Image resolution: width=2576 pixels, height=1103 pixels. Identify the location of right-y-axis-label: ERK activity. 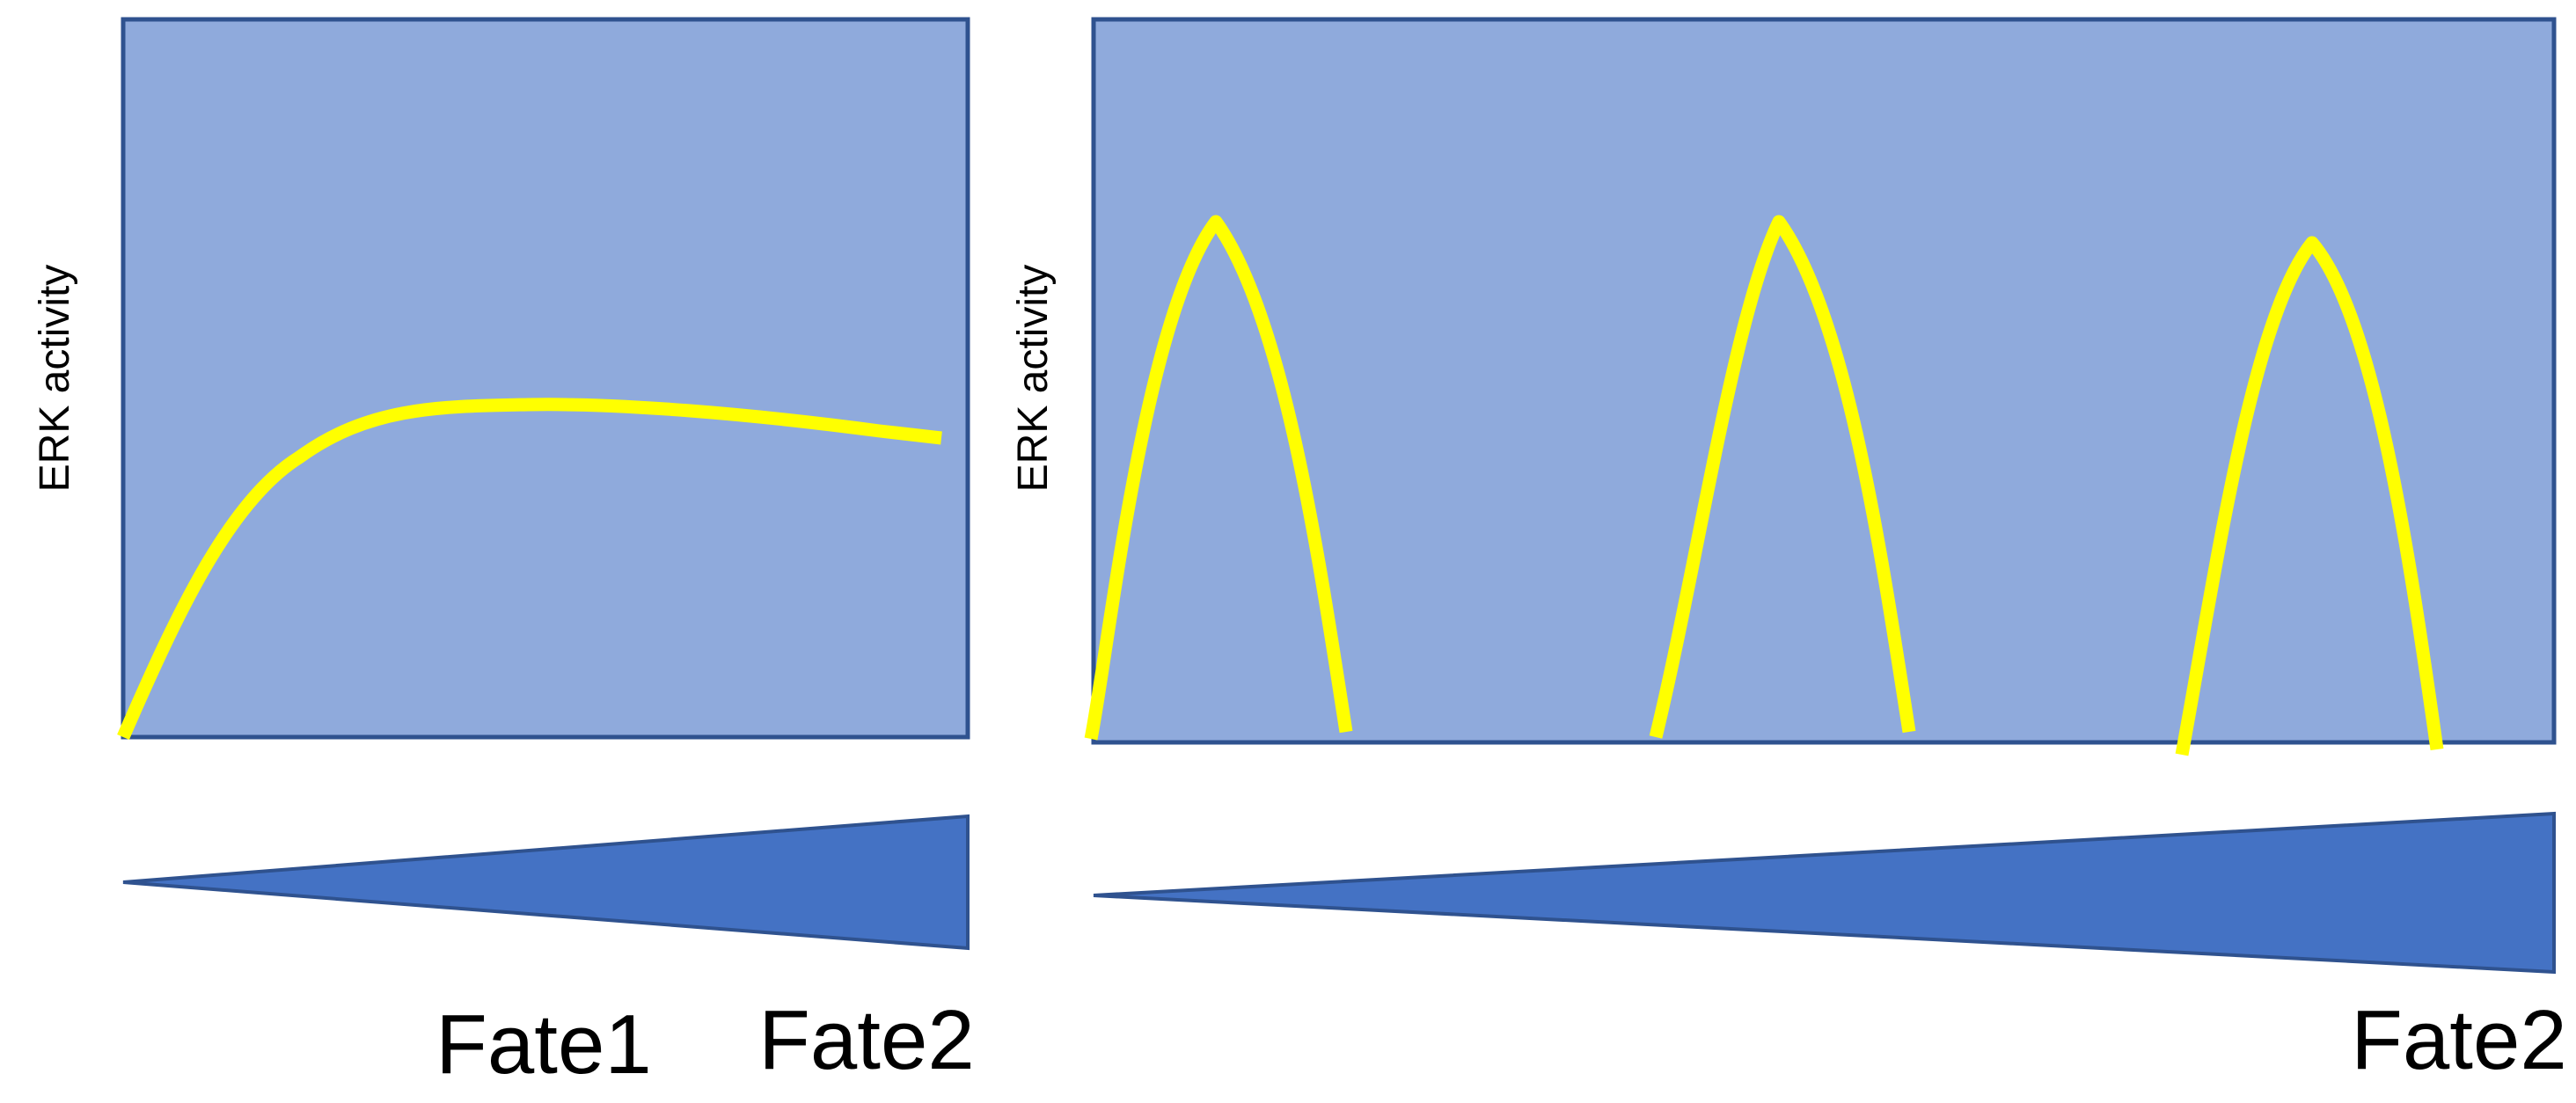
(1033, 379).